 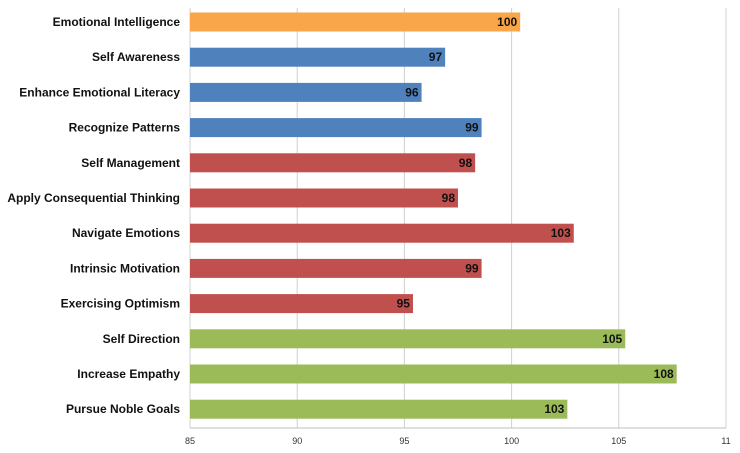 I want to click on data-label: 100, so click(x=507, y=22).